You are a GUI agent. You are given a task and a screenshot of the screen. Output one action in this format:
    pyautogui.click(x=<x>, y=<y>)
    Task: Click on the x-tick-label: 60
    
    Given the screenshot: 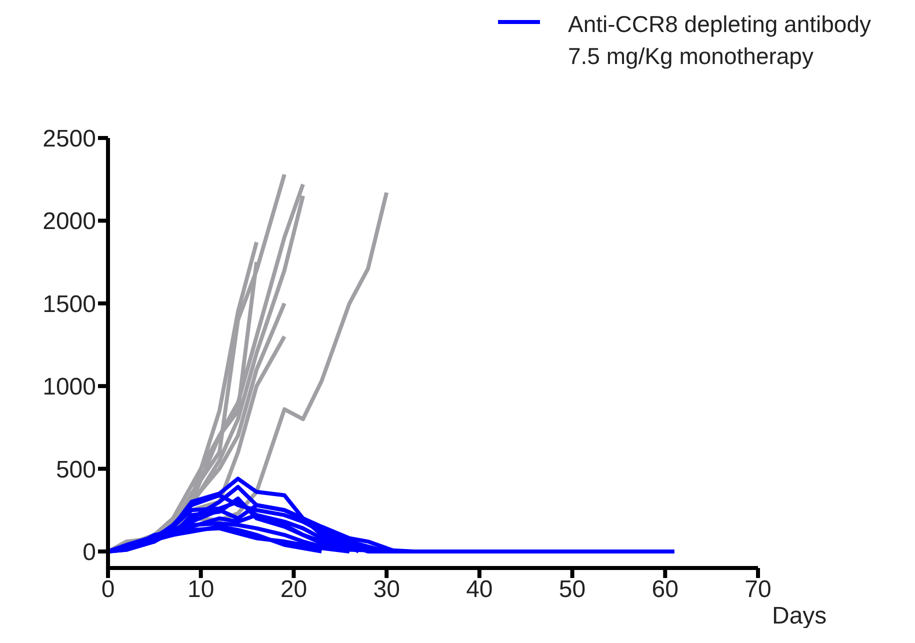 What is the action you would take?
    pyautogui.click(x=665, y=590)
    